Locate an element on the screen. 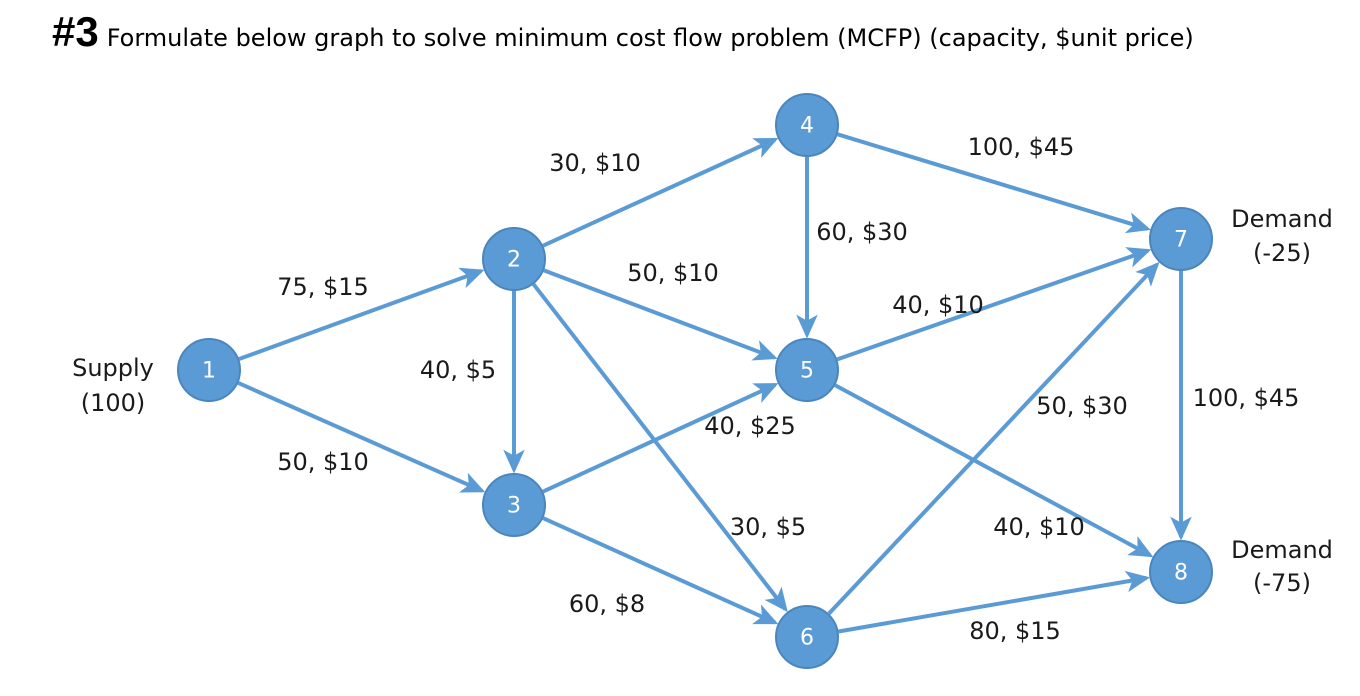  node-1: 1 is located at coordinates (209, 370).